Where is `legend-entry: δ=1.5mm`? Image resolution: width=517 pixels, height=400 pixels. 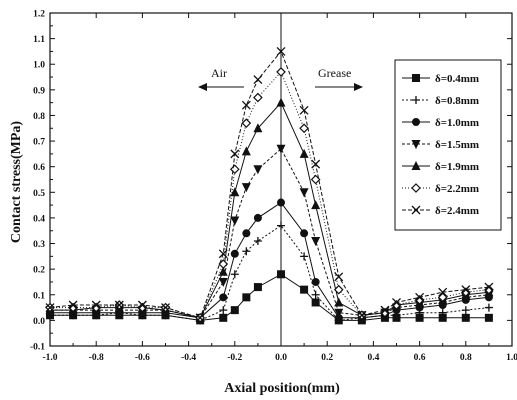 legend-entry: δ=1.5mm is located at coordinates (440, 145).